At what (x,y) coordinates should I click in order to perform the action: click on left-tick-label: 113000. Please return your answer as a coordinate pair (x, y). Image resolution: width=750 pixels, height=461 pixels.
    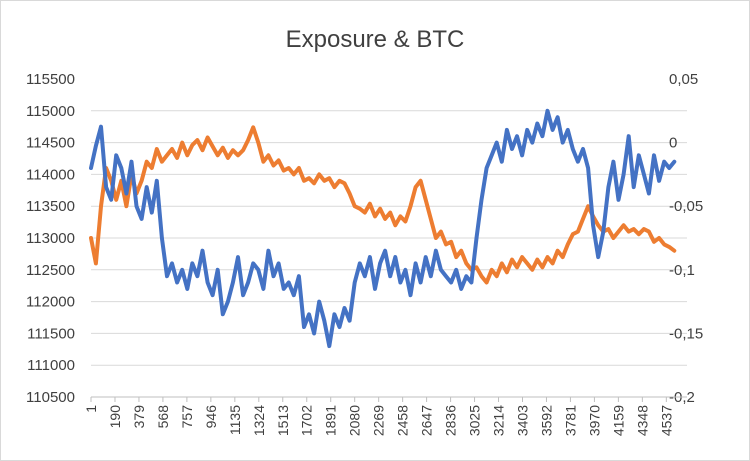
    Looking at the image, I should click on (50, 238).